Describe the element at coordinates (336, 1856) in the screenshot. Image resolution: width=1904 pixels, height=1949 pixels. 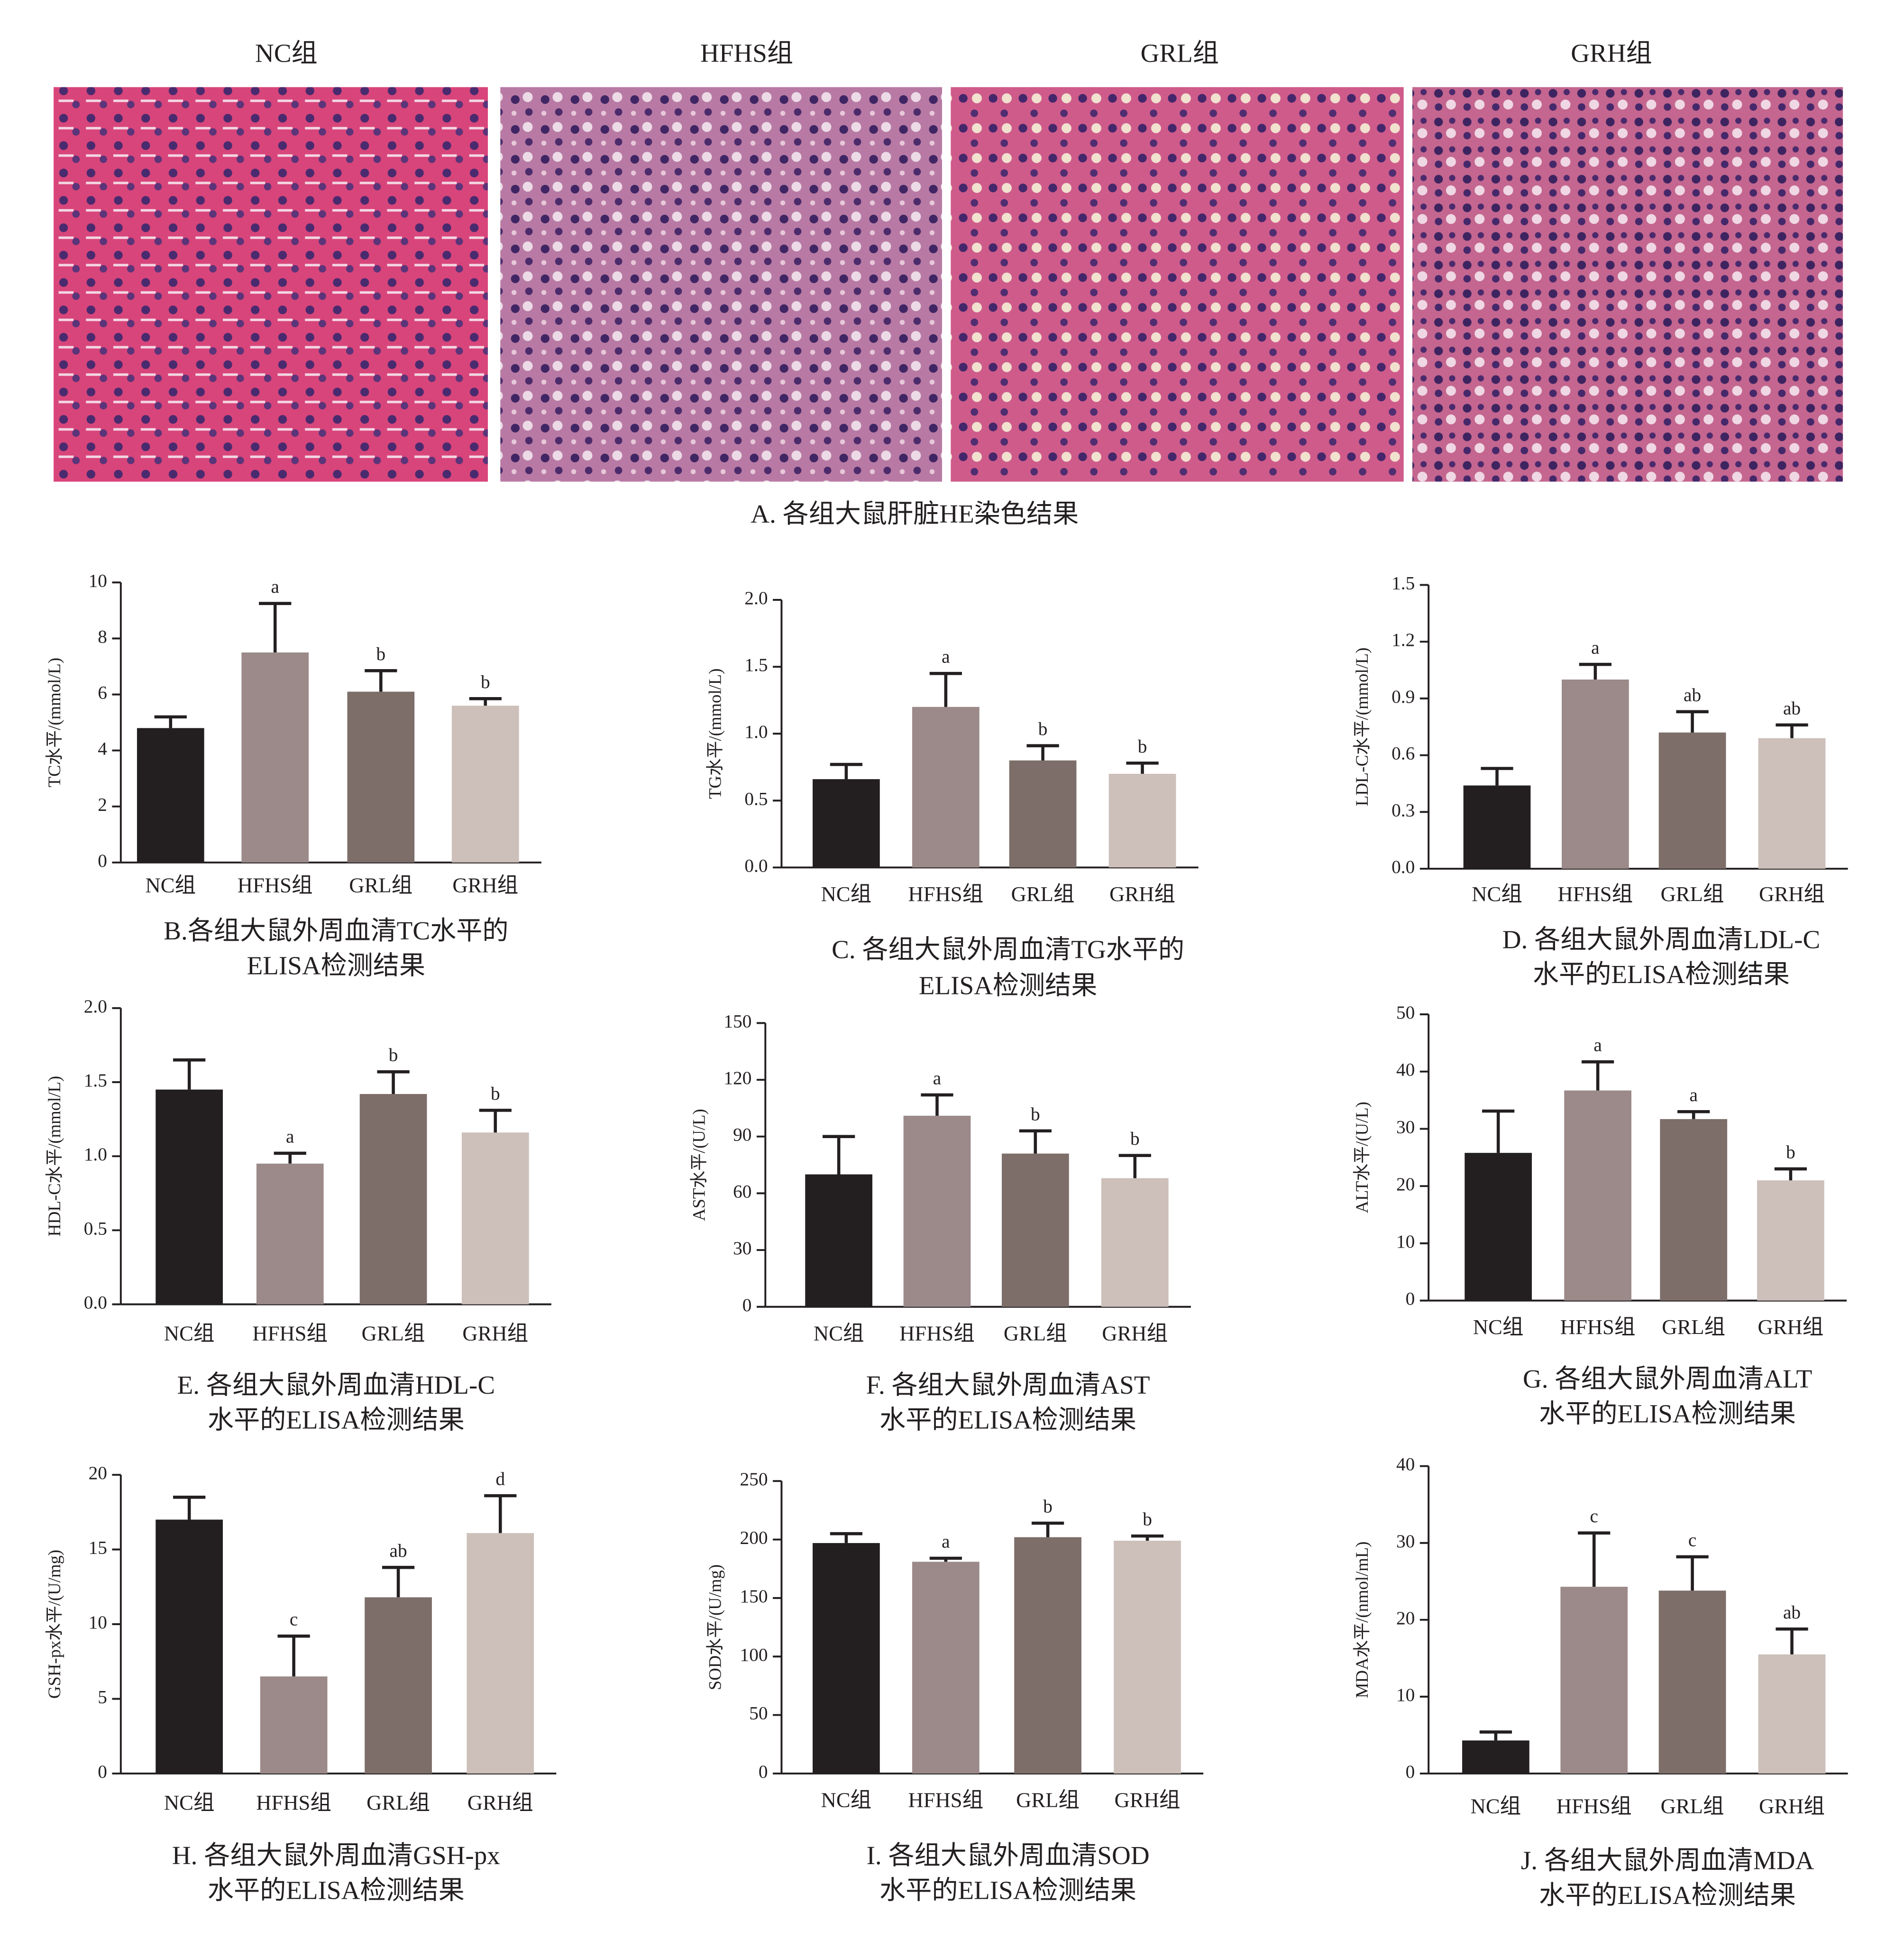
I see `chart-title: H. 各组大鼠外周血清GSH-px` at that location.